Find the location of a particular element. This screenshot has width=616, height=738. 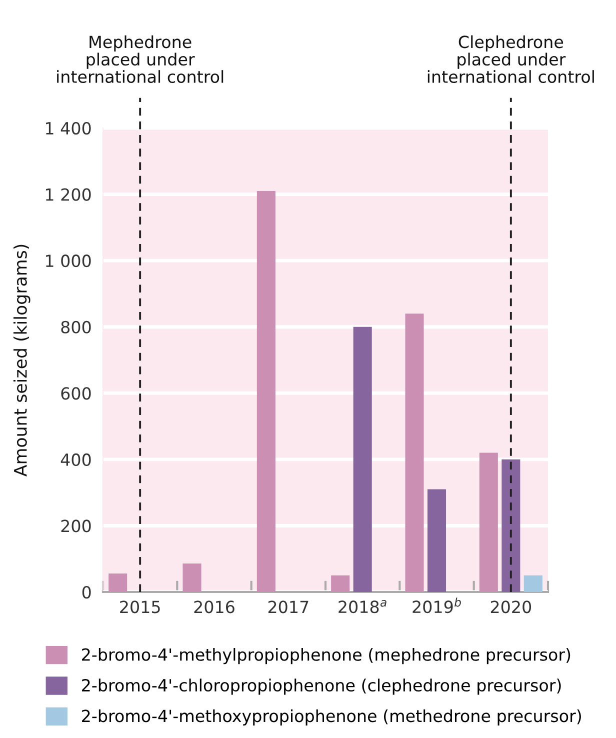

x-tick-label: 2017 is located at coordinates (288, 607).